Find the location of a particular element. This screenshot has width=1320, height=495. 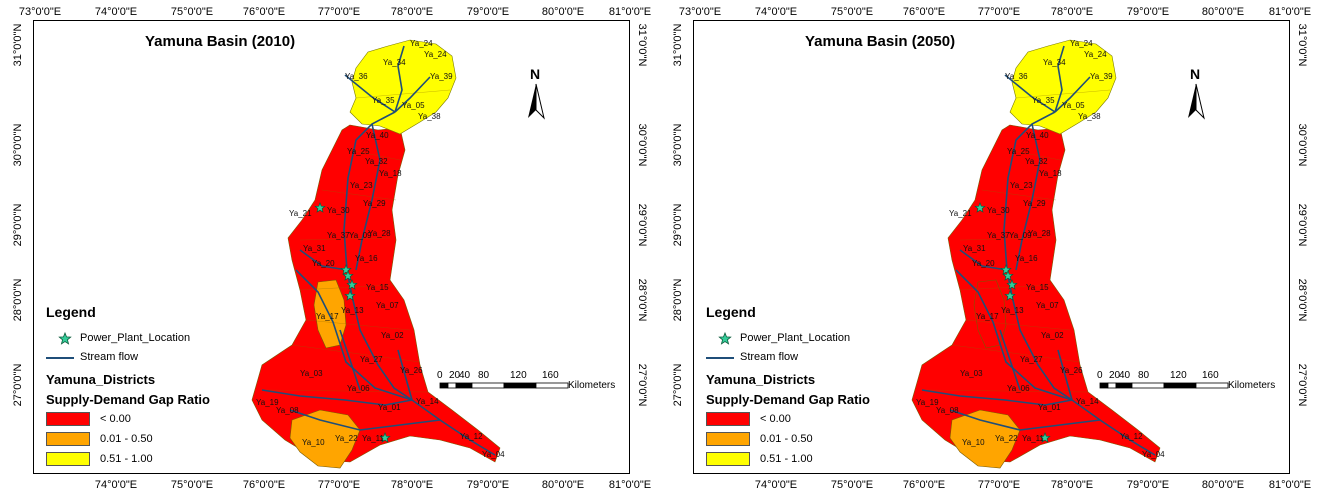

lon-tick-top: 73°0'0"E is located at coordinates (700, 12).